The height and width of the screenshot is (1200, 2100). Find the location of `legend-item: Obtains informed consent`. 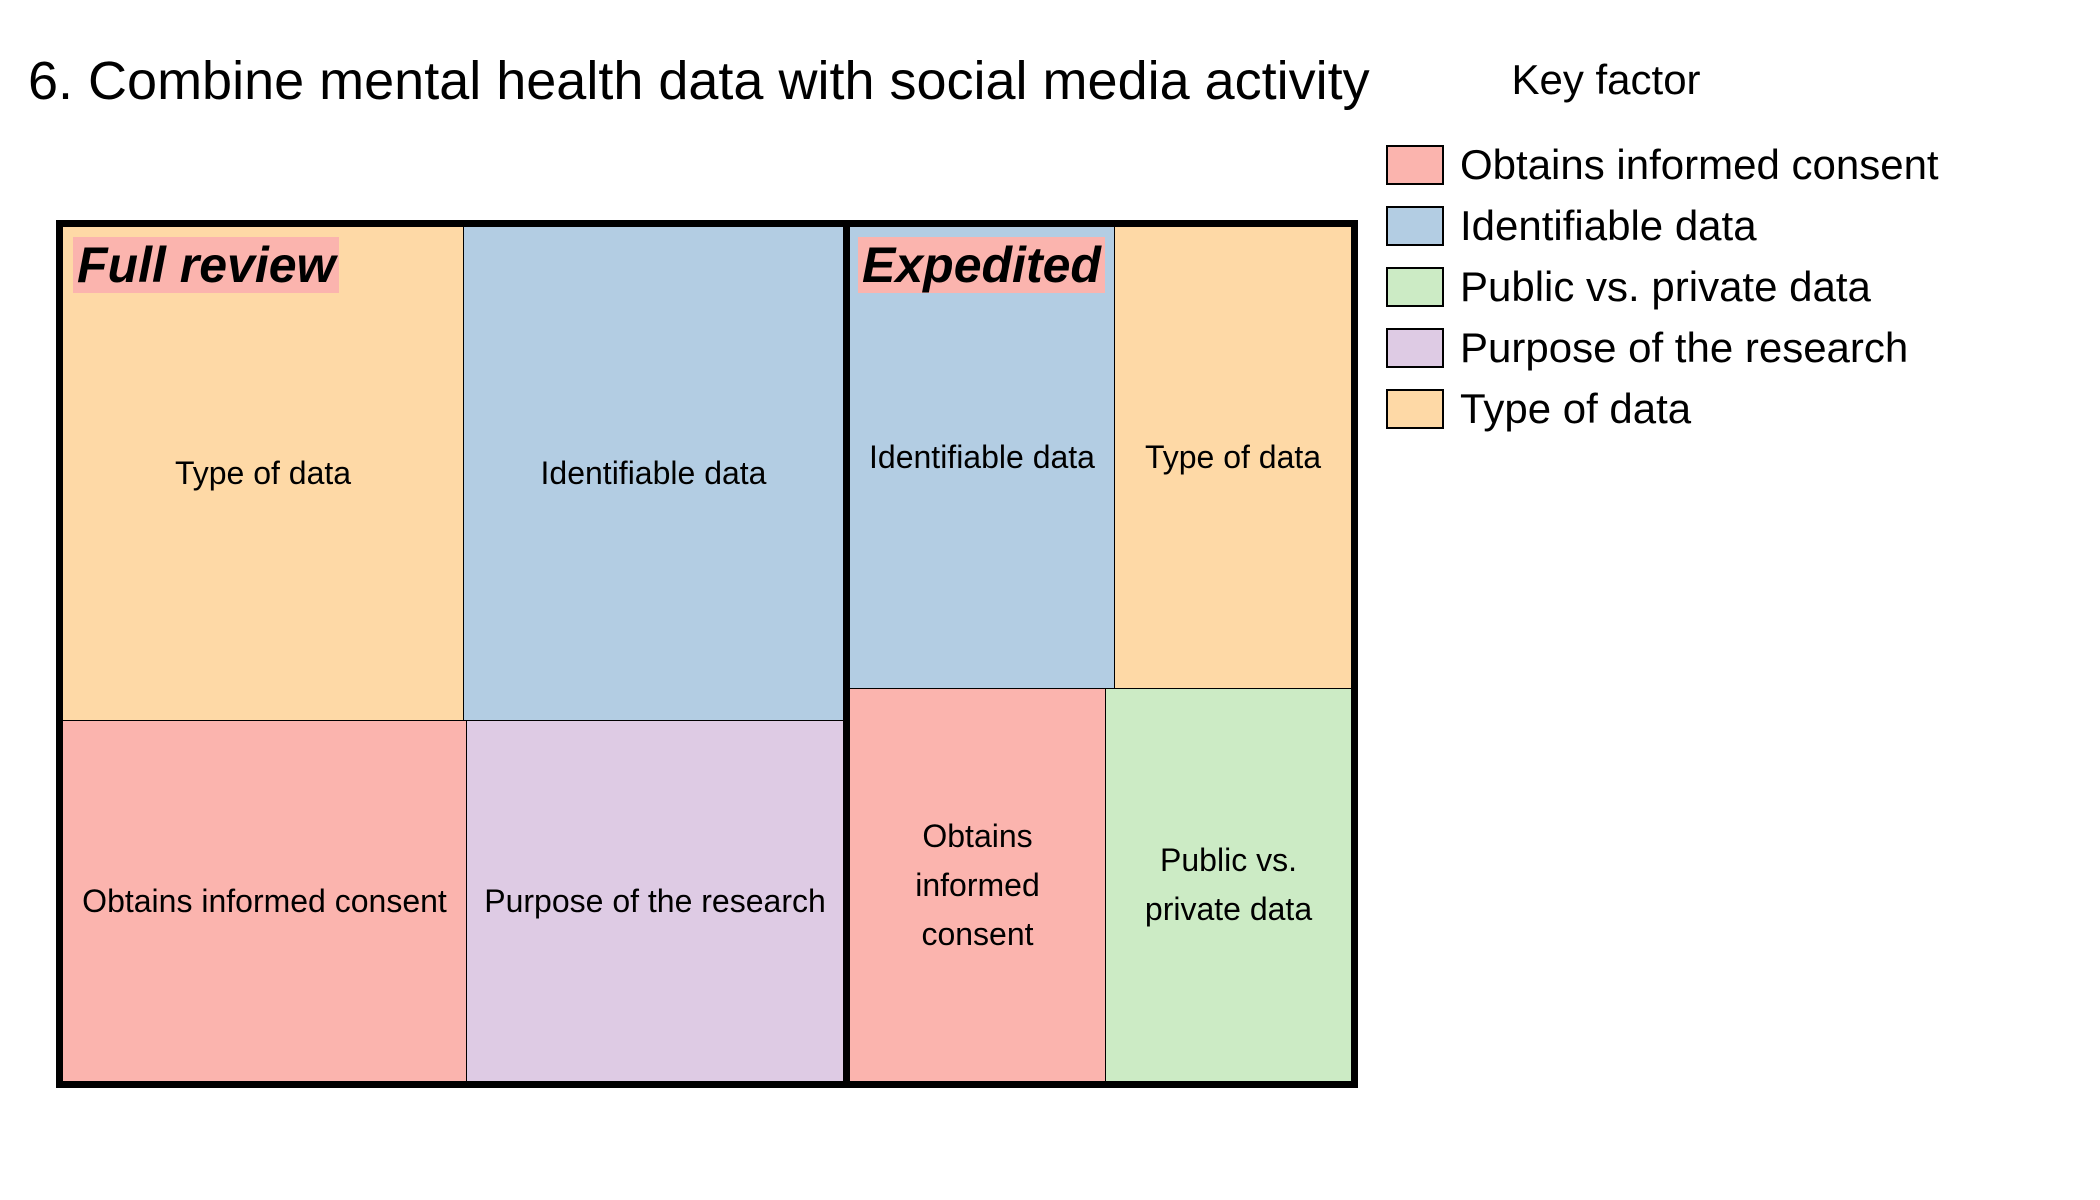

legend-item: Obtains informed consent is located at coordinates (1696, 164).